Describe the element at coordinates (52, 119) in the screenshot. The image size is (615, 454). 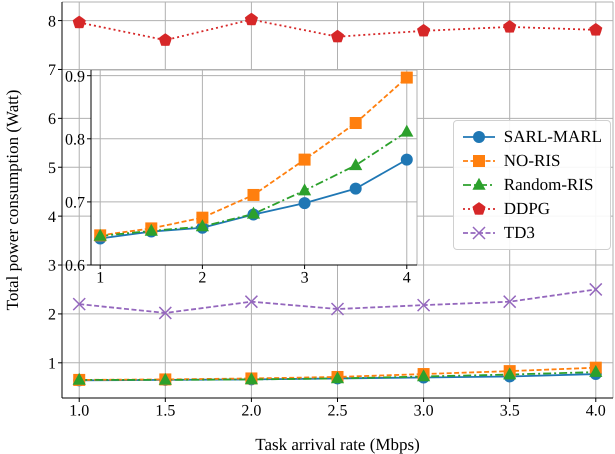
I see `y-tick-label: 6` at that location.